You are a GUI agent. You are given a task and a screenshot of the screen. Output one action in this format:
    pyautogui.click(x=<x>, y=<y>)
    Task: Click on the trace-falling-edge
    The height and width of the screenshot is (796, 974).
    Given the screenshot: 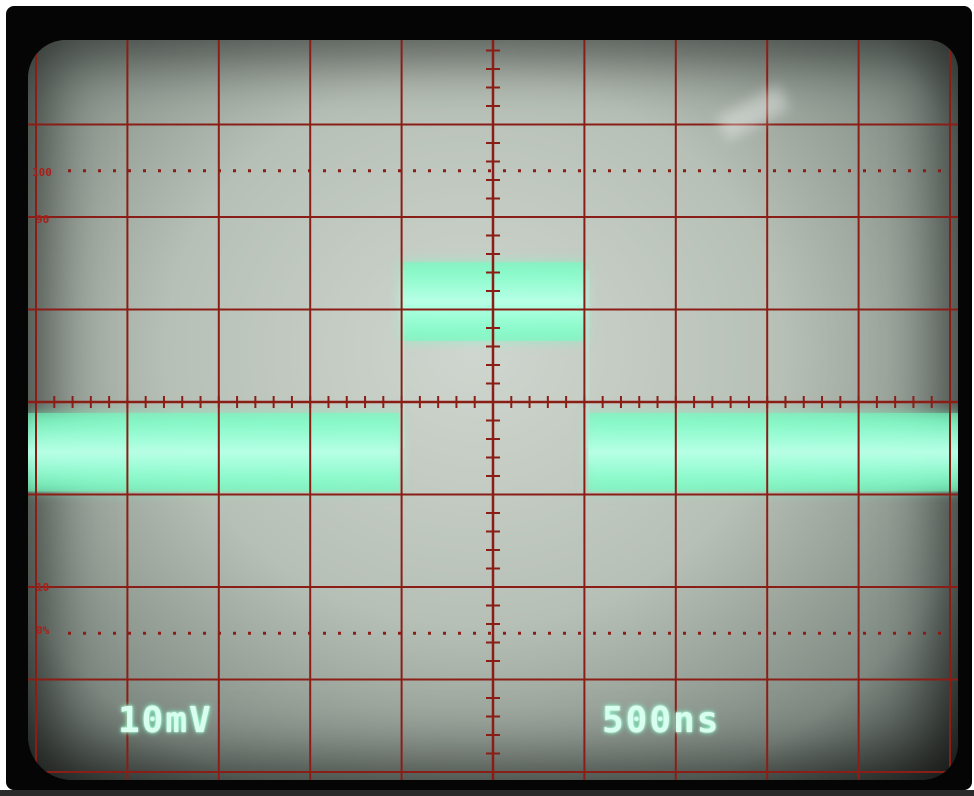 What is the action you would take?
    pyautogui.click(x=587, y=359)
    